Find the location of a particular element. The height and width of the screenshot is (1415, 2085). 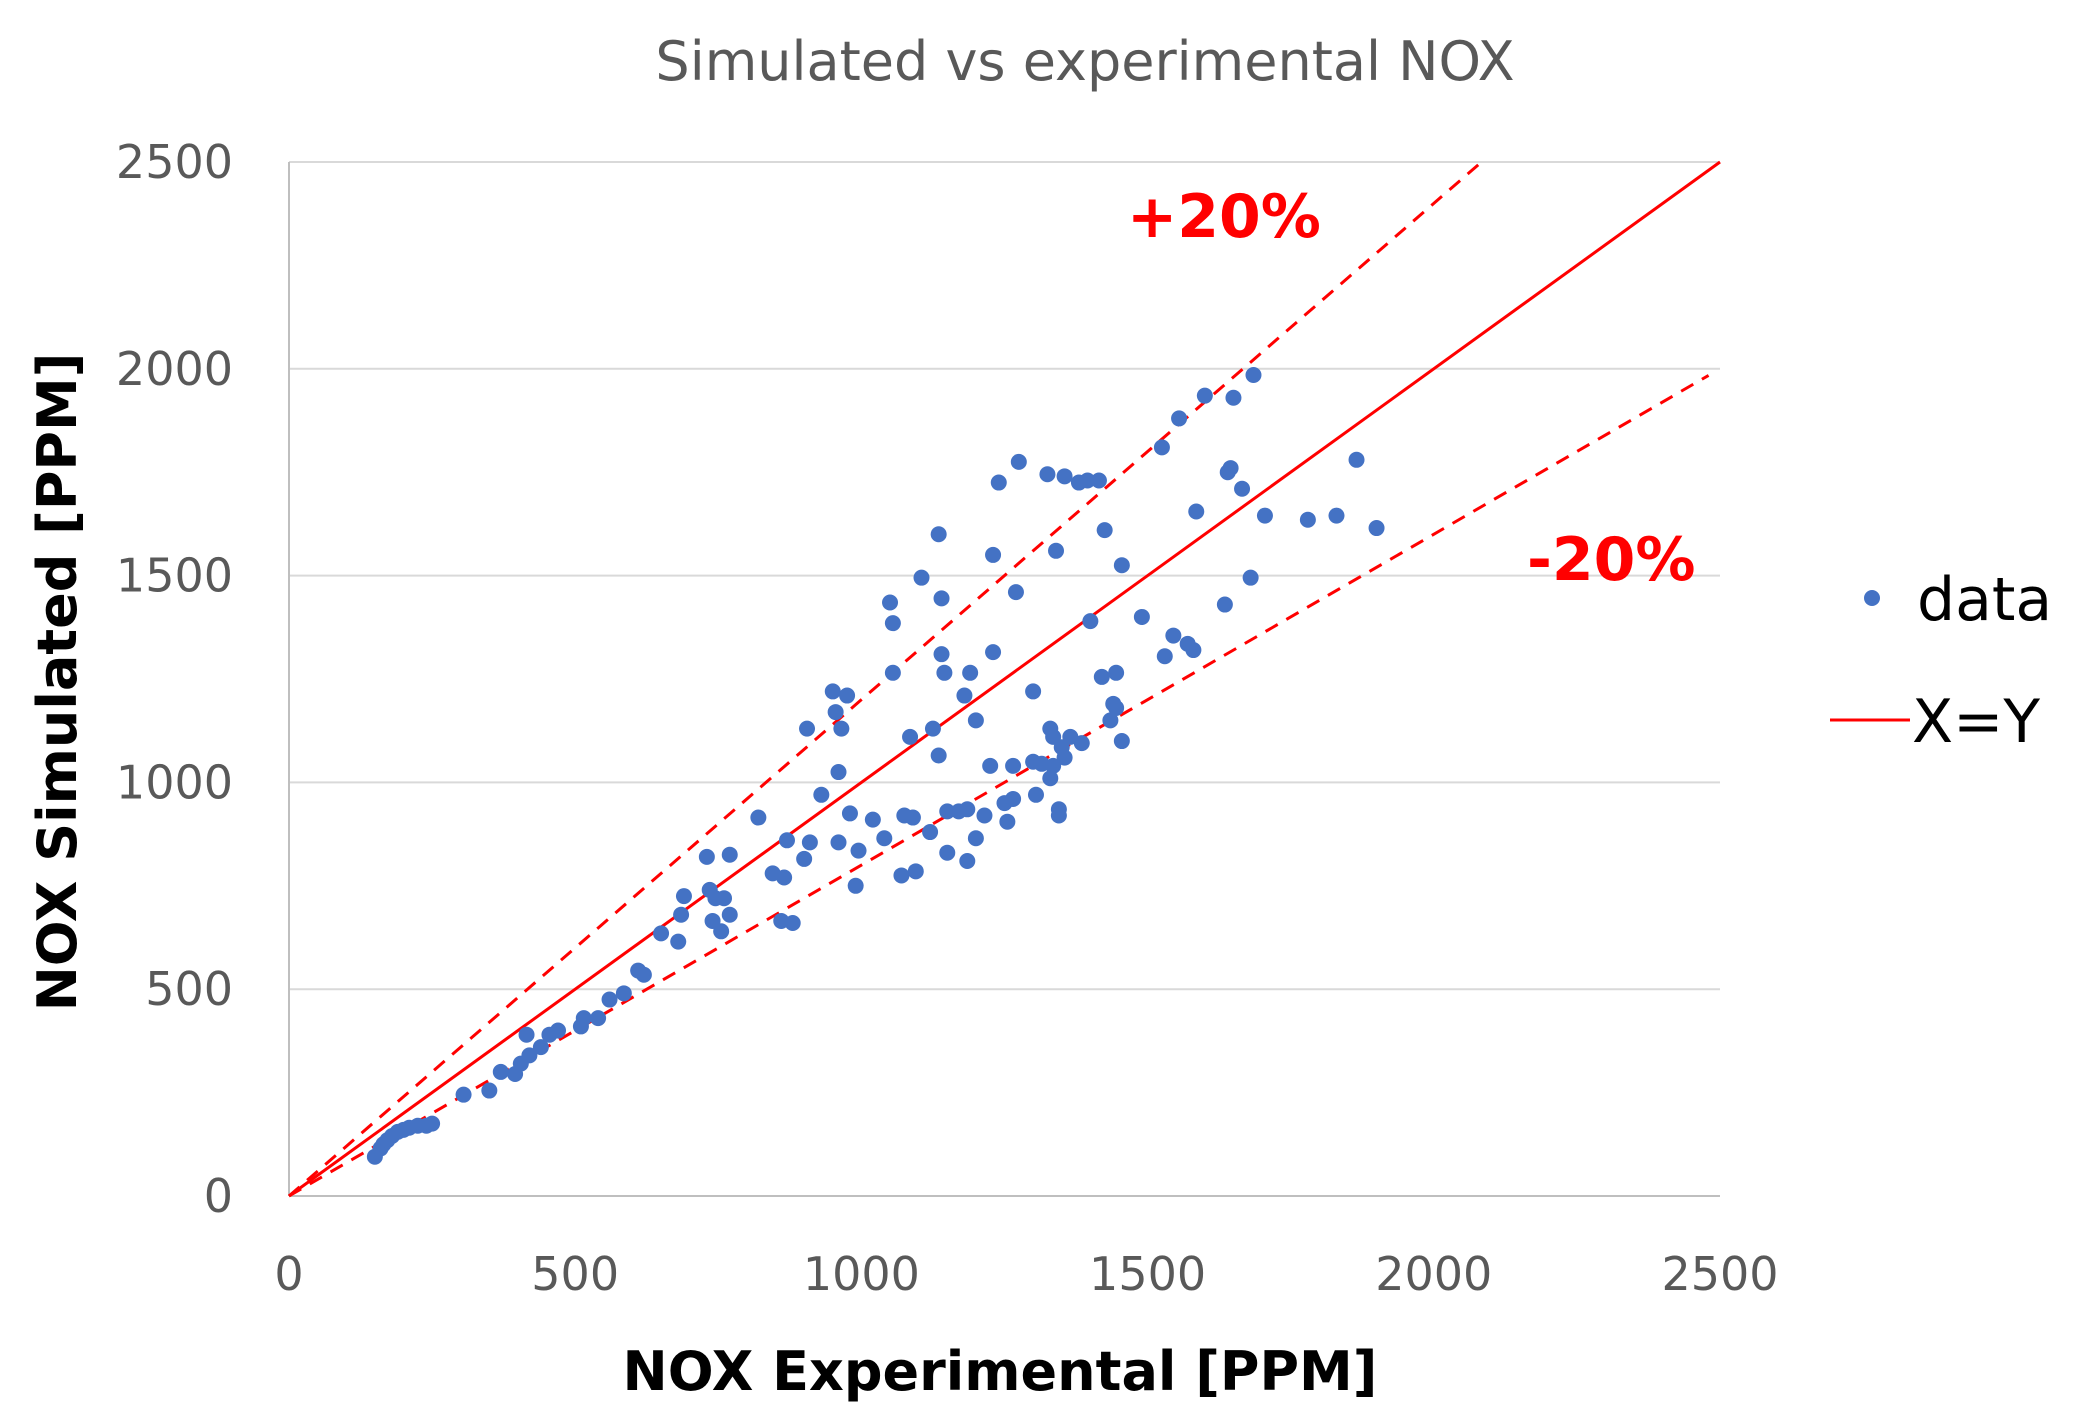

y-tick-label: 1000 is located at coordinates (174, 782).